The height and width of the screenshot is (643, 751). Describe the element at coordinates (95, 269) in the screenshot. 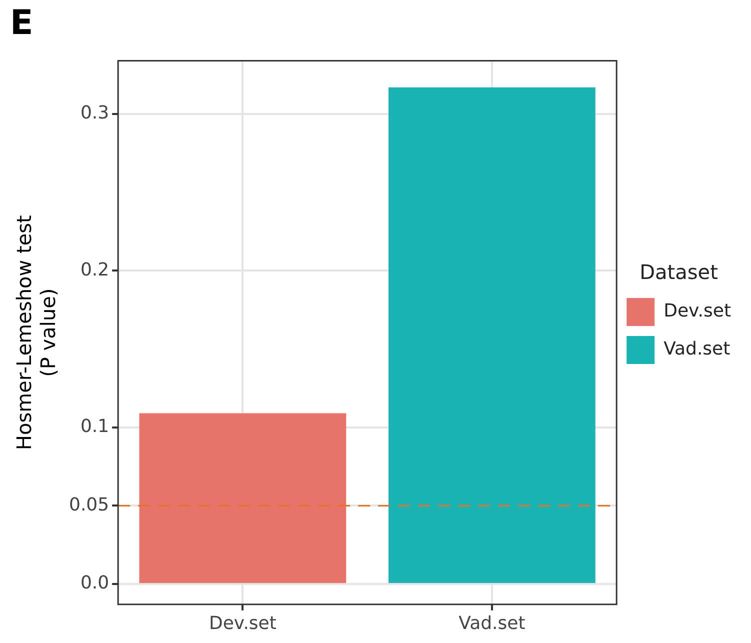

I see `y-tick-label: 0.2` at that location.